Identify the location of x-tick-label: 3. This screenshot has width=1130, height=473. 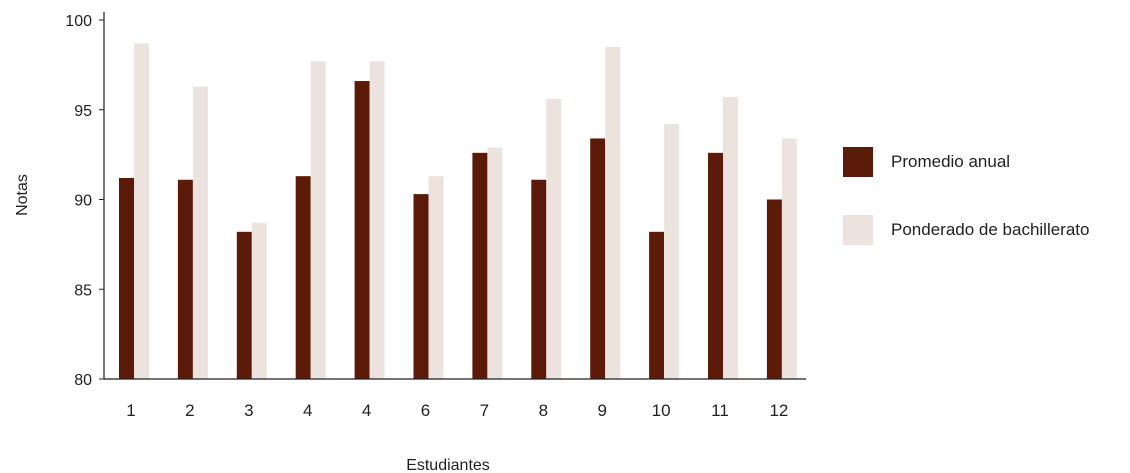
(248, 410).